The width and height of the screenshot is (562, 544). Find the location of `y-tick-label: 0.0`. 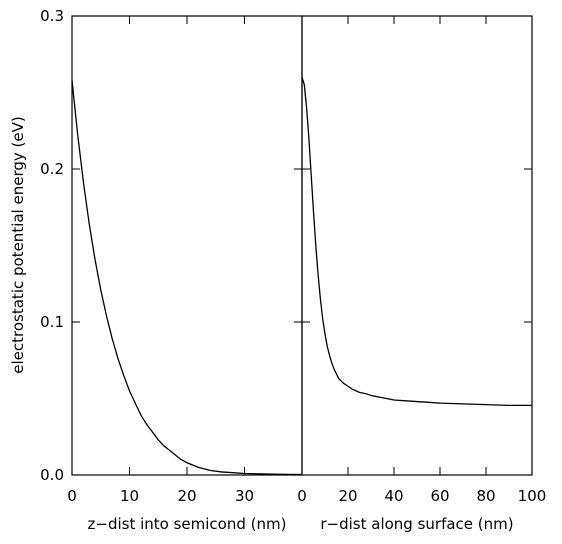

y-tick-label: 0.0 is located at coordinates (52, 475).